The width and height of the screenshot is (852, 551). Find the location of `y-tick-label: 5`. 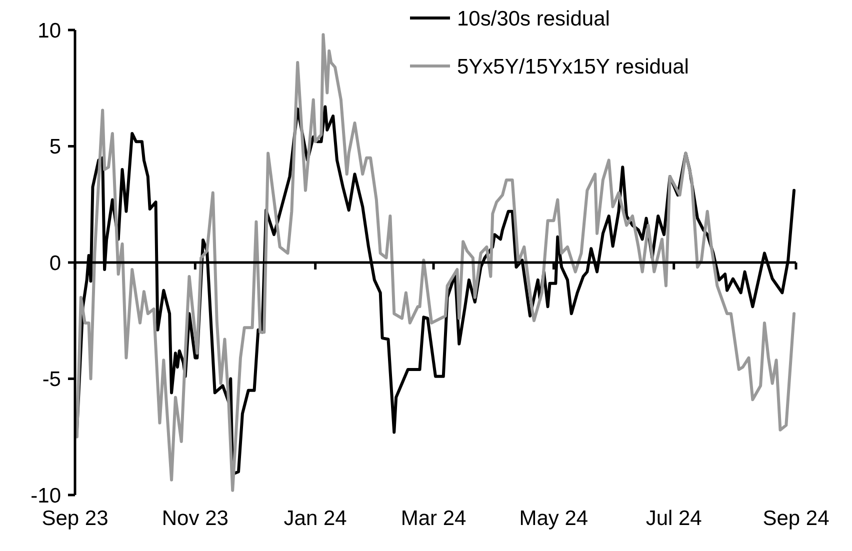

y-tick-label: 5 is located at coordinates (55, 147).